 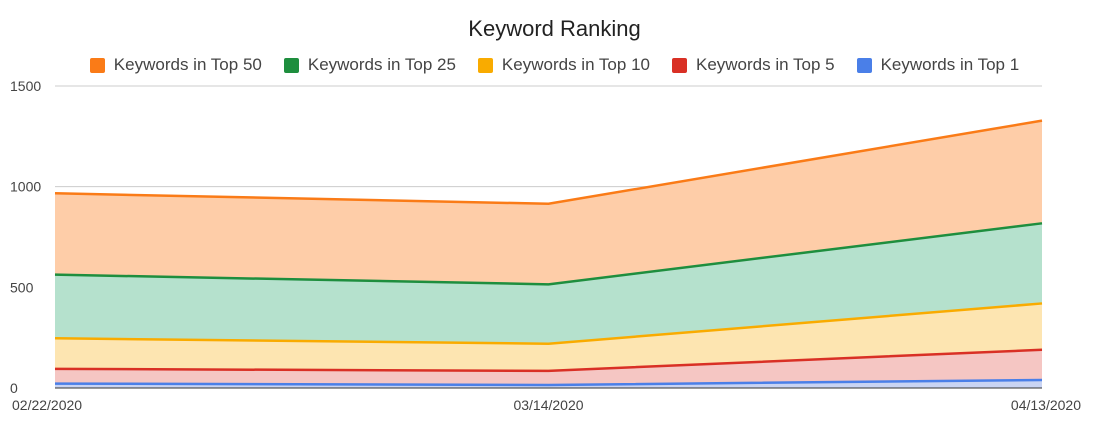 I want to click on legend-item: Keywords in Top 1, so click(x=938, y=65).